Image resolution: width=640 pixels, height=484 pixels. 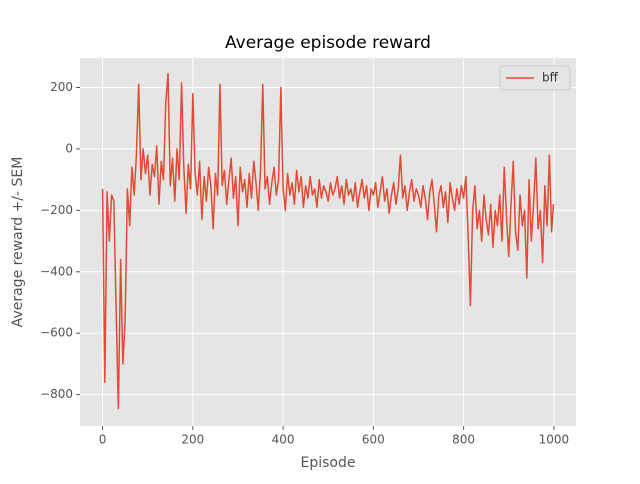 I want to click on x-tick-label: 800, so click(x=463, y=440).